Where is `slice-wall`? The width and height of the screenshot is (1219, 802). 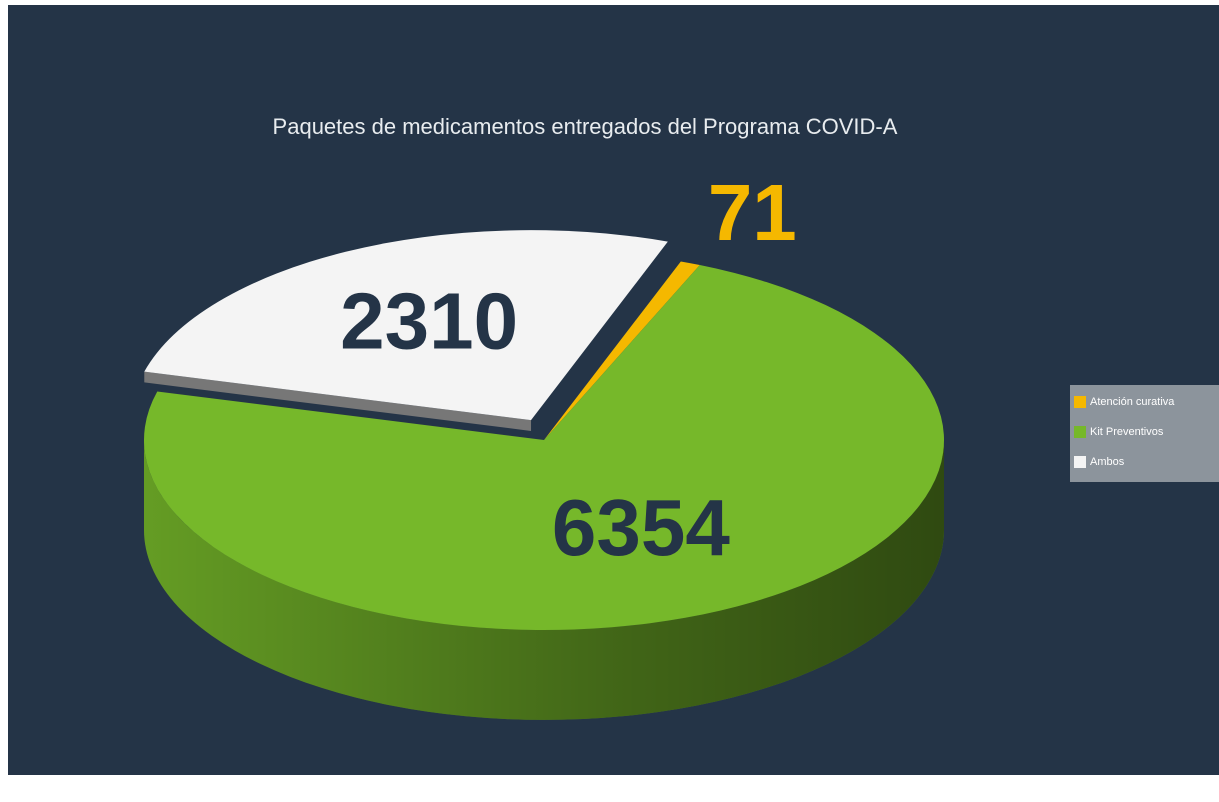
slice-wall is located at coordinates (338, 401).